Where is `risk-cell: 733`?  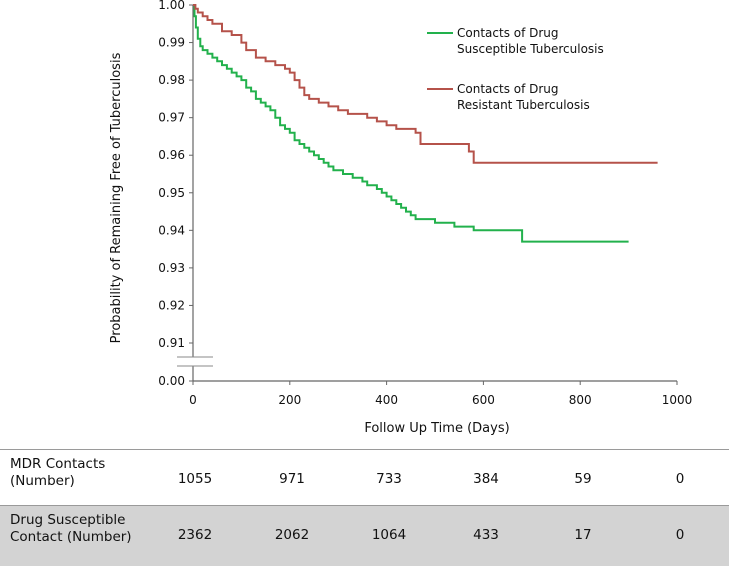 risk-cell: 733 is located at coordinates (389, 479).